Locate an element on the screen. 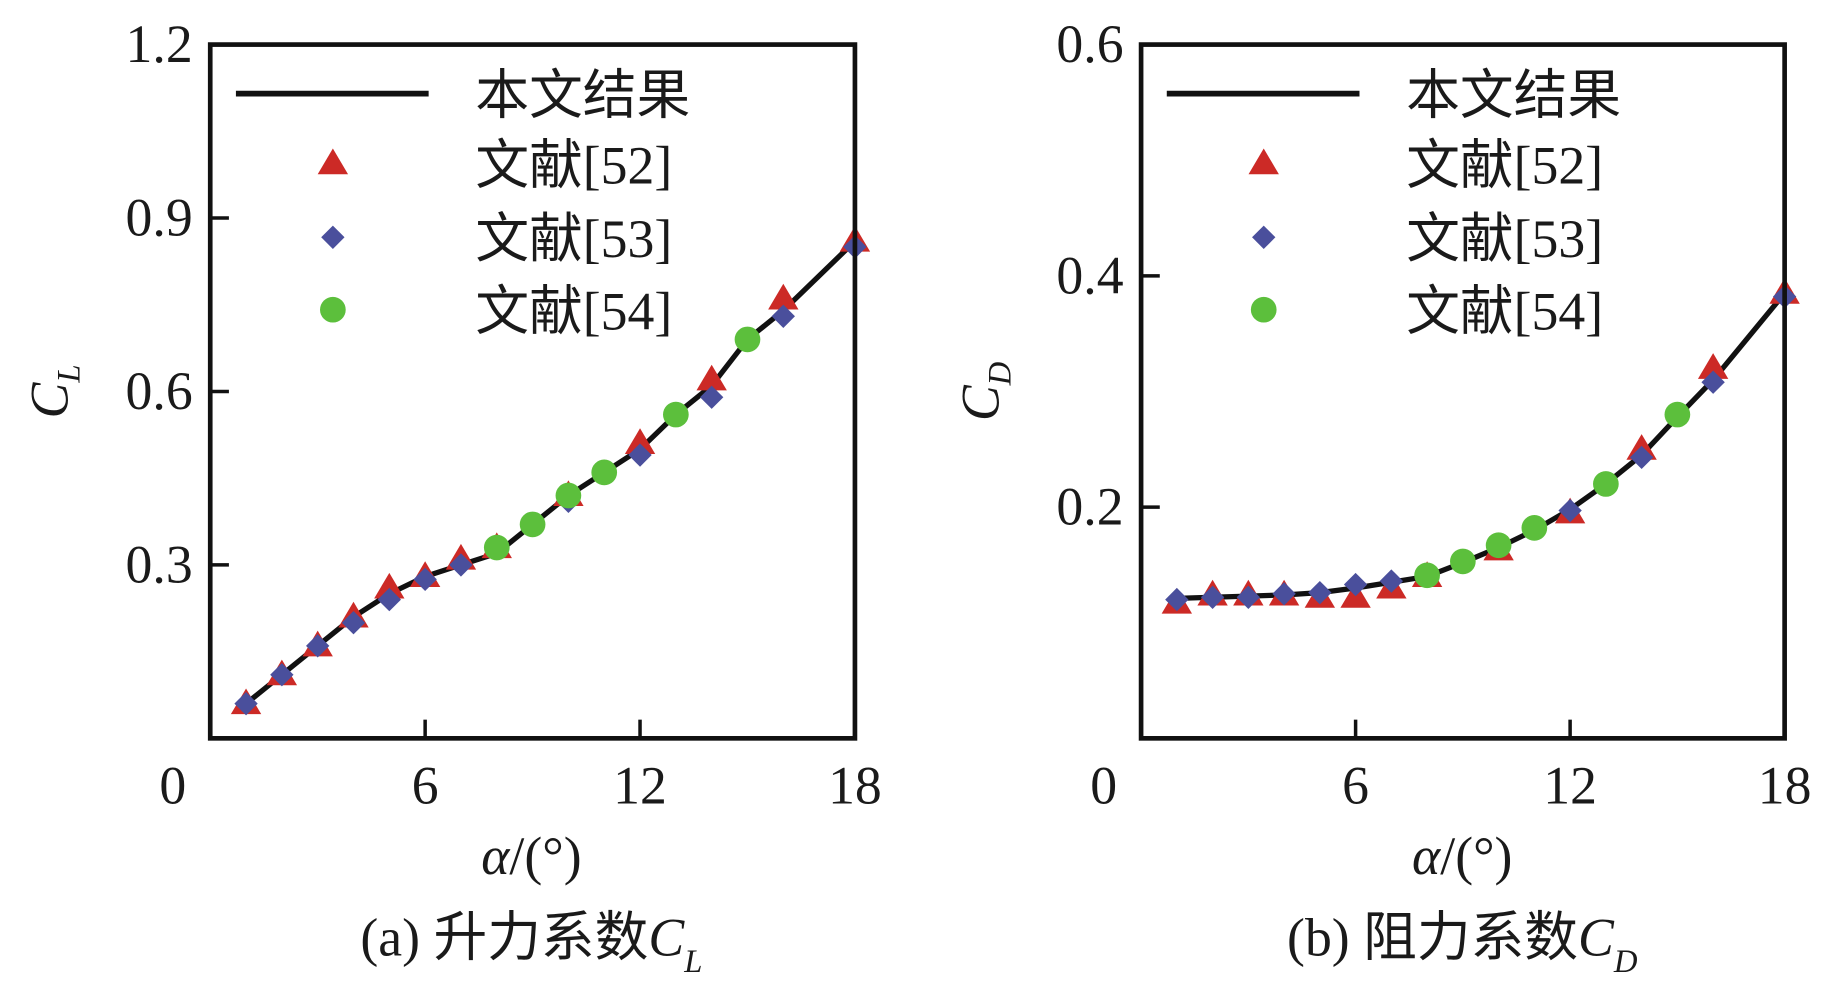  caption-text: (a) 升力系数 is located at coordinates (504, 938).